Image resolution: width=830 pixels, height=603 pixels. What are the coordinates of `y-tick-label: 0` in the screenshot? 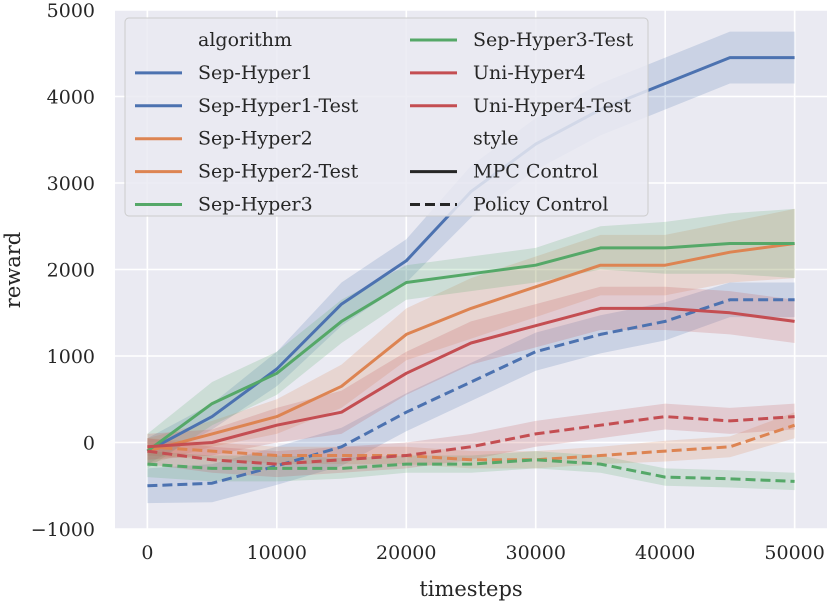 It's located at (89, 444).